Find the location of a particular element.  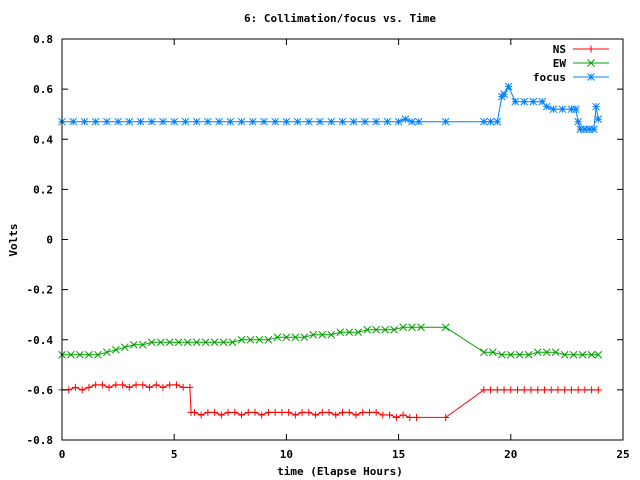

x-tick-label: 10 is located at coordinates (286, 454).